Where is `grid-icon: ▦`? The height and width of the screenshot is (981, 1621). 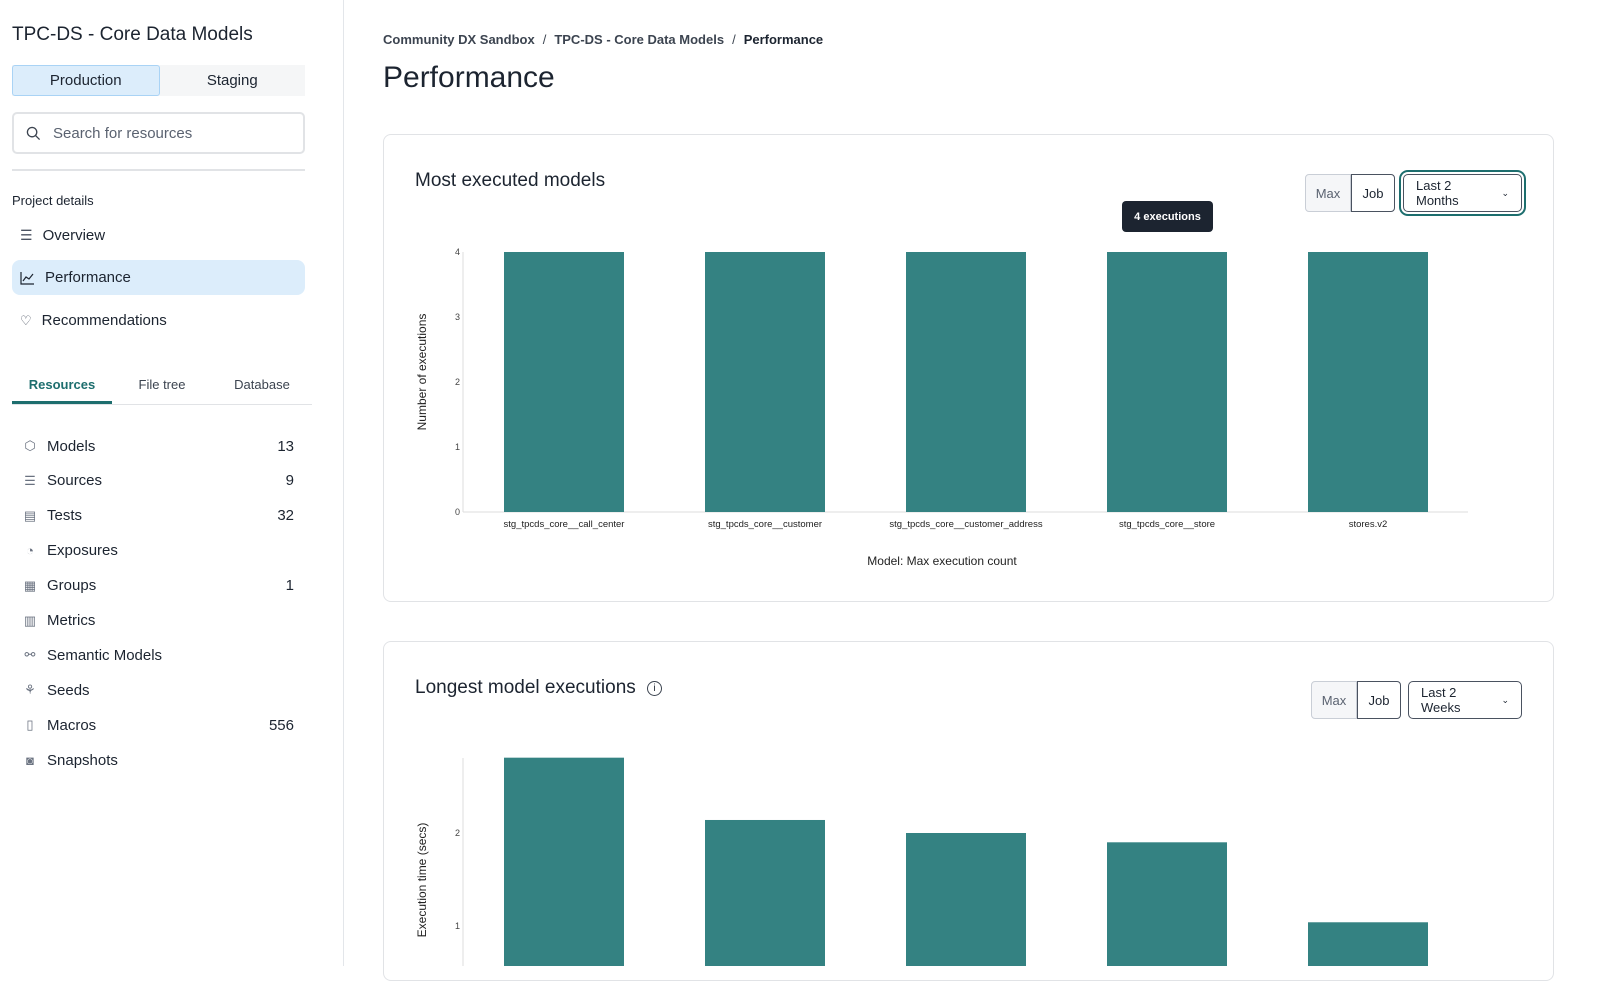
grid-icon: ▦ is located at coordinates (30, 585).